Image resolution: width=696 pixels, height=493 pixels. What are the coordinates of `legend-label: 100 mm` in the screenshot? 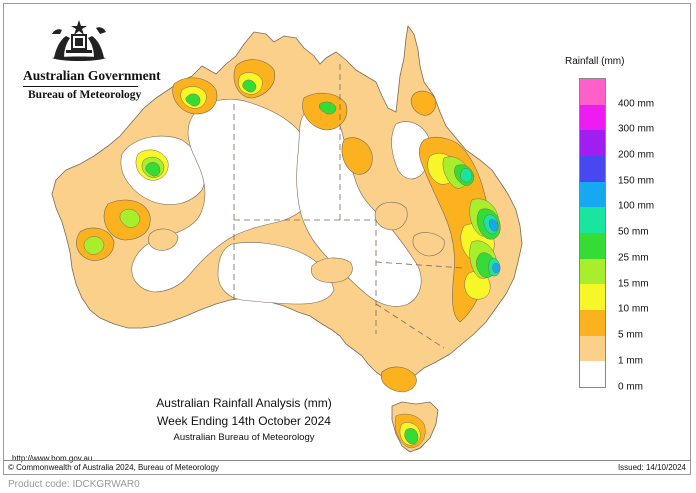 It's located at (636, 206).